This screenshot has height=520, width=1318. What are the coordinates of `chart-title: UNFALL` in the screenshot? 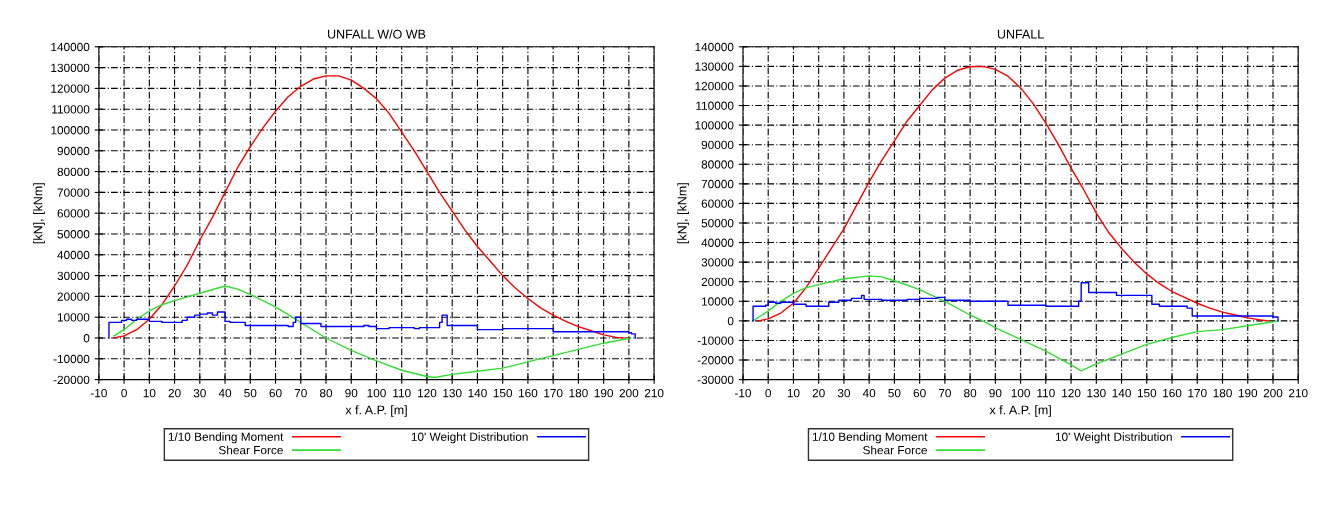 It's located at (1020, 34).